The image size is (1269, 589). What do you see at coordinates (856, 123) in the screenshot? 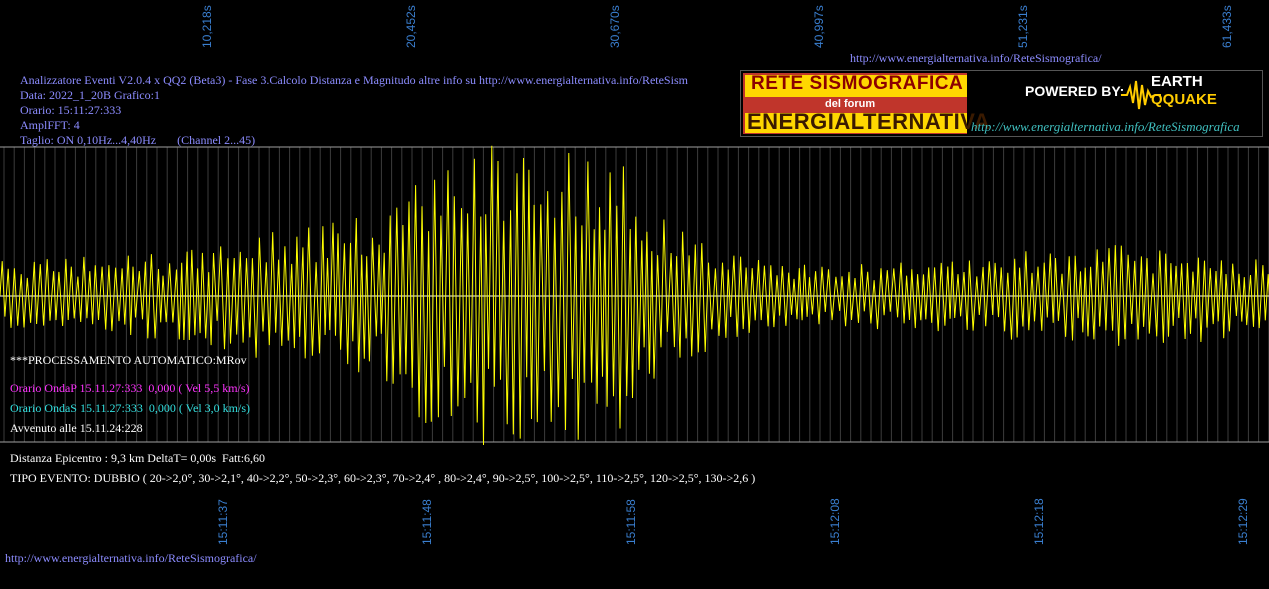
I see `logo-yellow-strip-bottom` at bounding box center [856, 123].